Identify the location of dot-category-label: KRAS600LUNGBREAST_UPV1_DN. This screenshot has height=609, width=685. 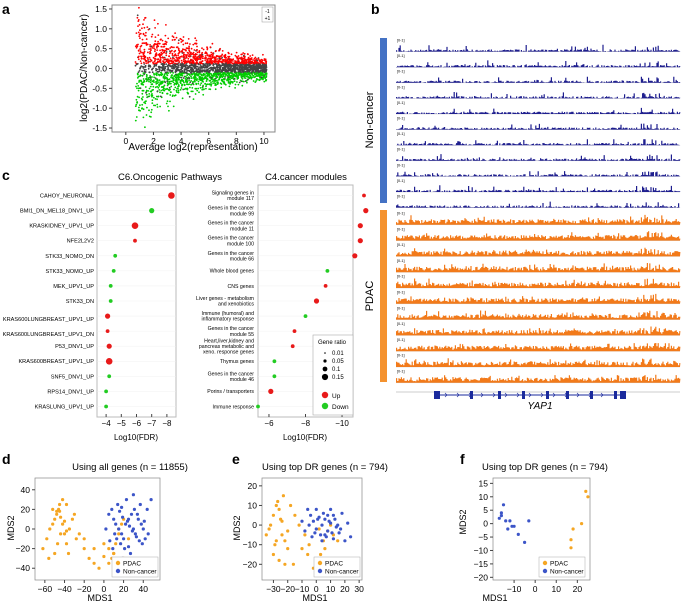
(48, 335).